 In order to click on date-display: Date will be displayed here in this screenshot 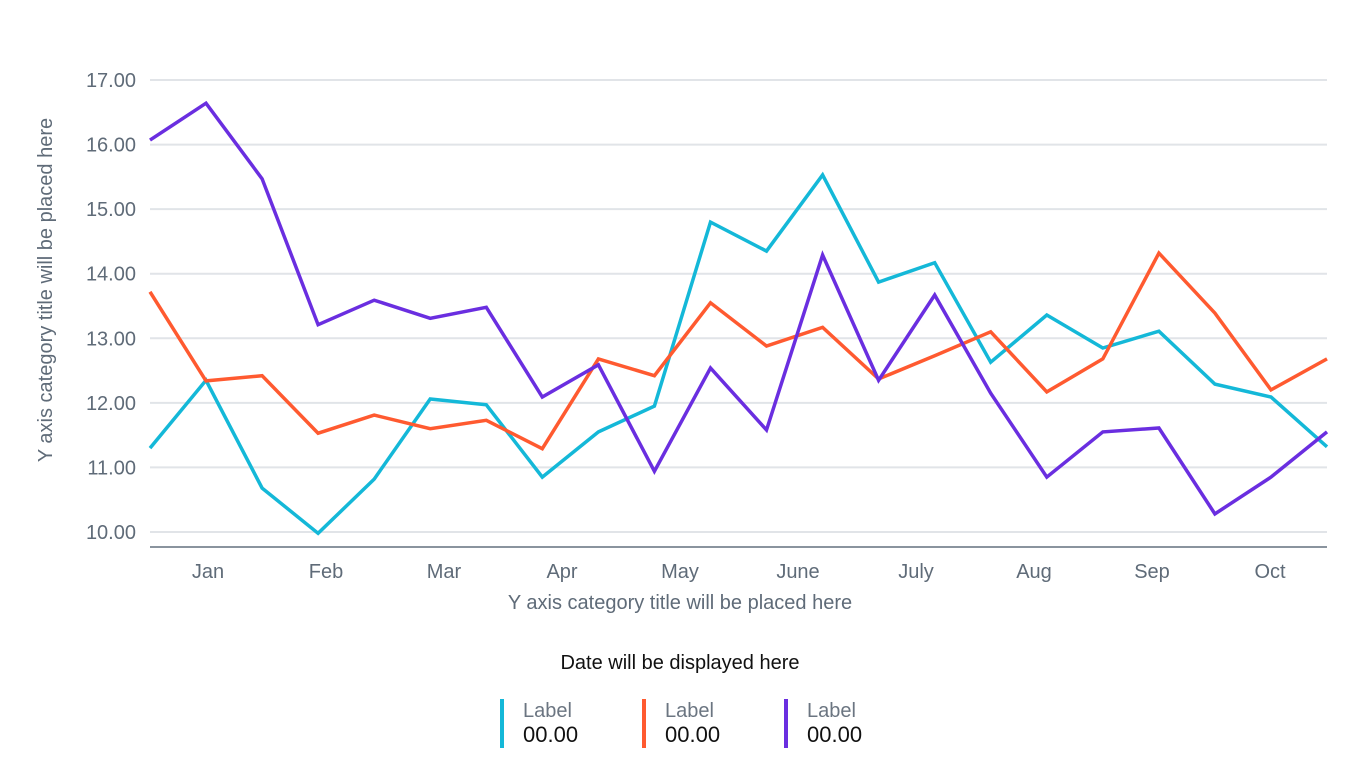, I will do `click(680, 663)`.